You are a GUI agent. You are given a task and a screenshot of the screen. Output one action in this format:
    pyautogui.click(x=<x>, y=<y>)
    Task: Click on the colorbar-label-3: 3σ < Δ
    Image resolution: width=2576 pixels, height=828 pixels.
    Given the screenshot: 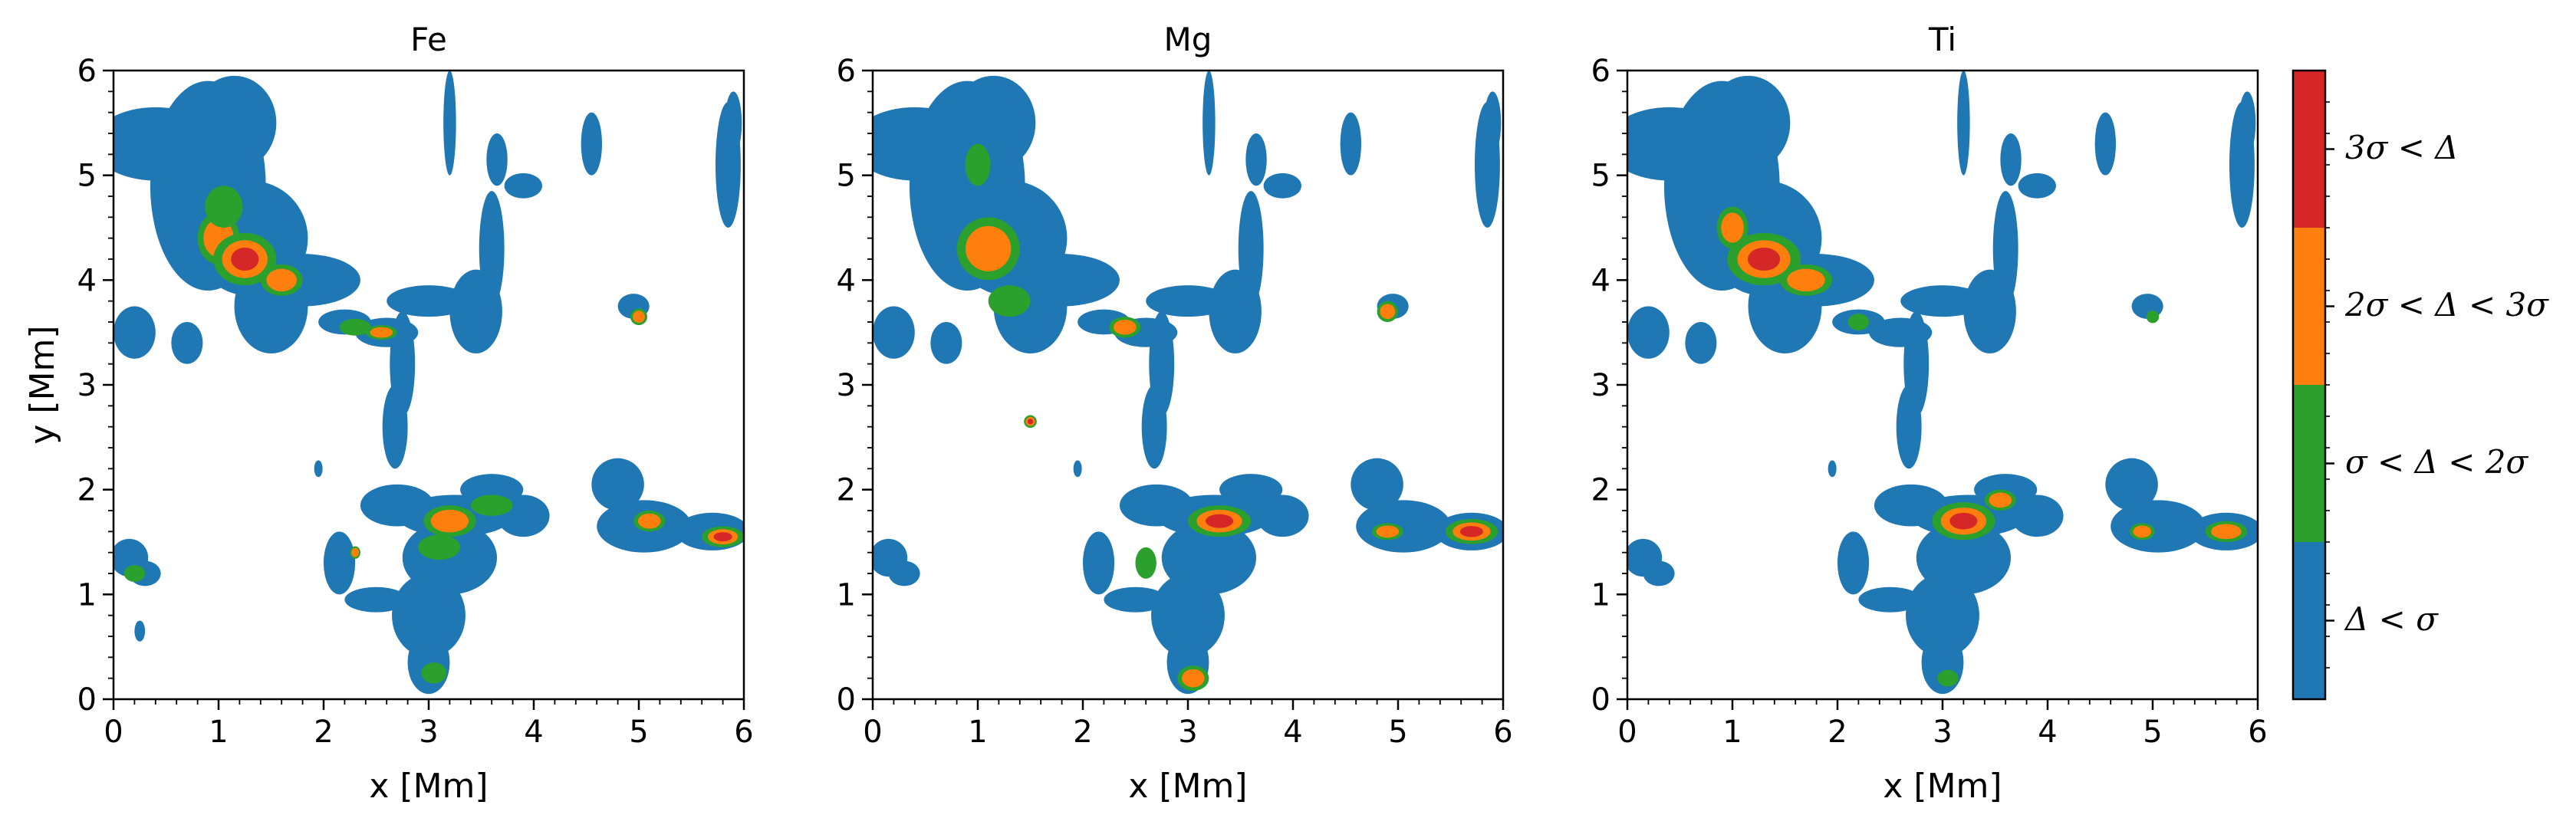 What is the action you would take?
    pyautogui.click(x=2402, y=148)
    